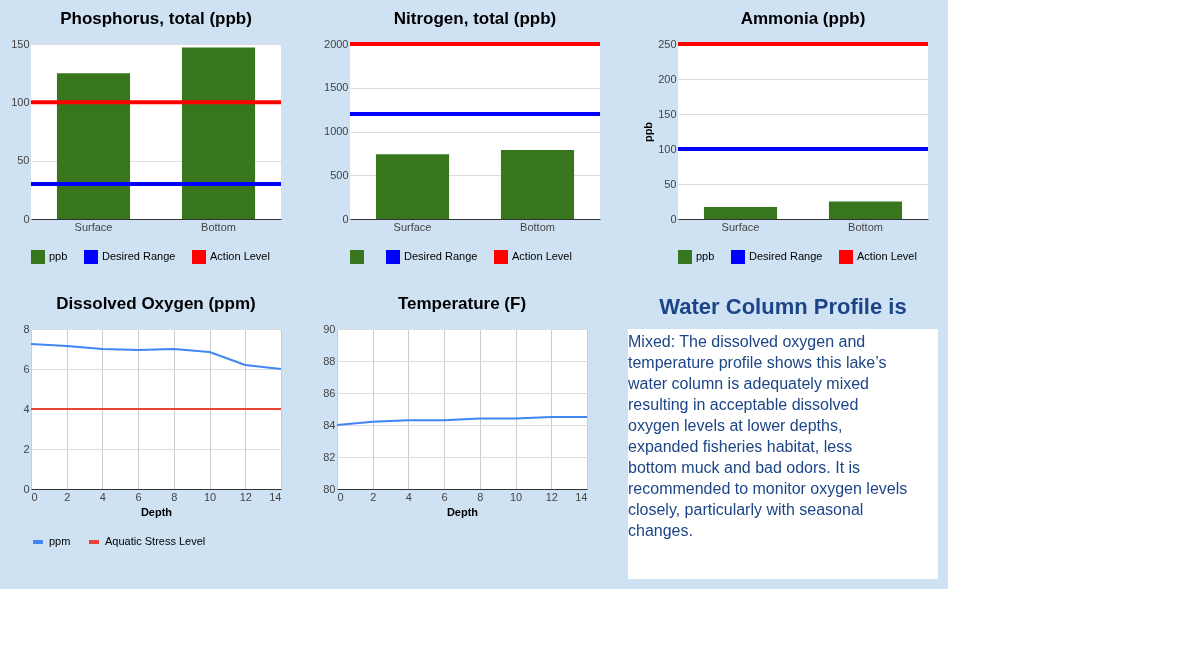  Describe the element at coordinates (34, 496) in the screenshot. I see `x-tick-label: 0` at that location.